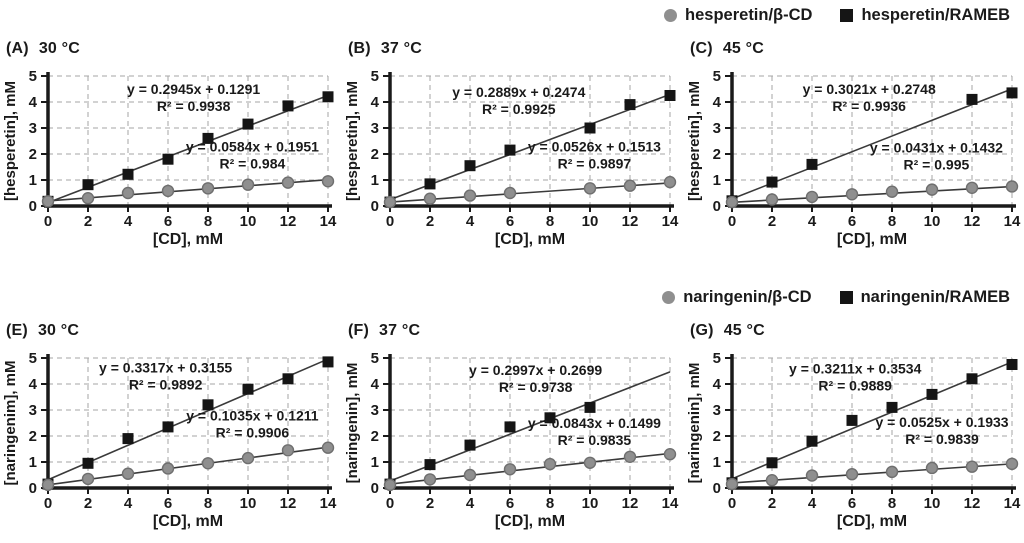  What do you see at coordinates (836, 297) in the screenshot?
I see `series-legend: naringenin/β-CD naringenin/RAMEB` at bounding box center [836, 297].